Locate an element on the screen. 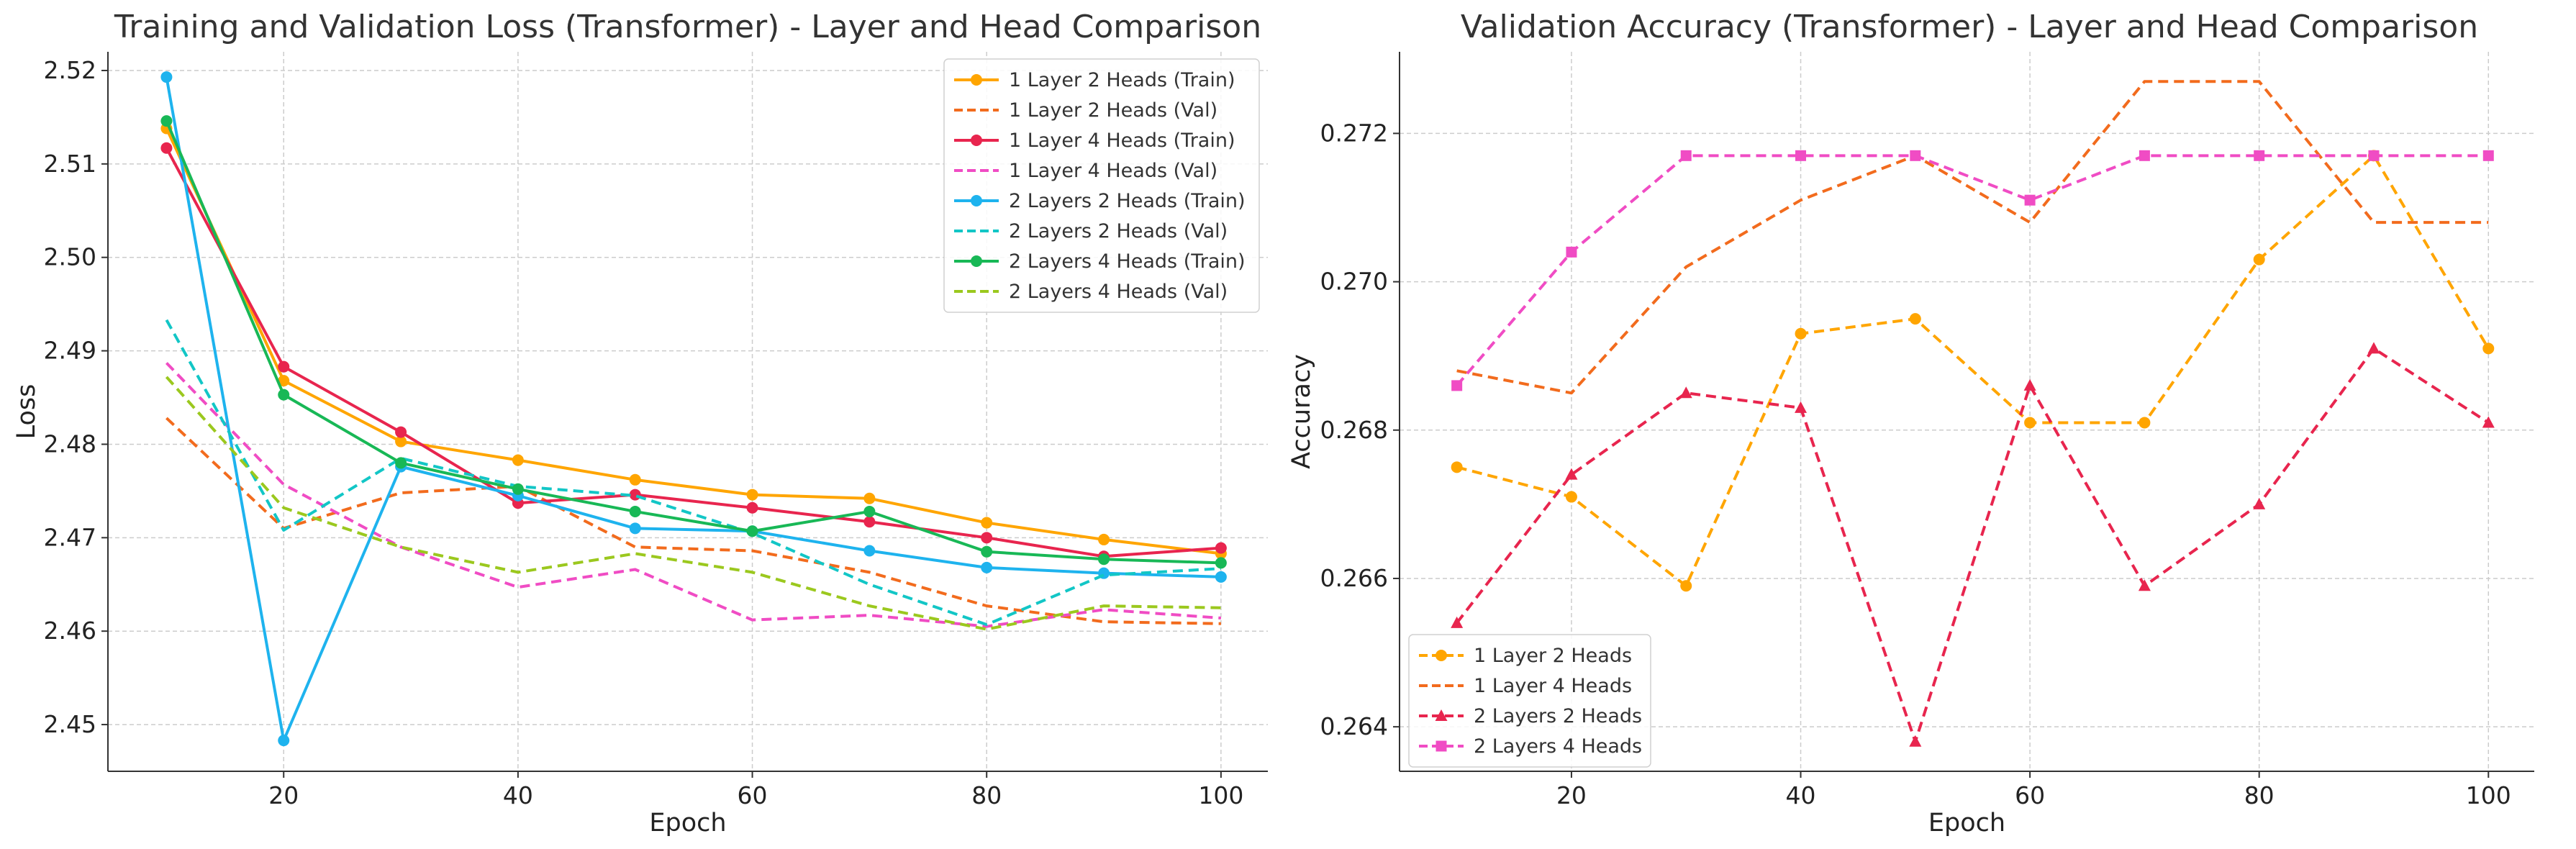  y-tick-label: 2.48 is located at coordinates (70, 444).